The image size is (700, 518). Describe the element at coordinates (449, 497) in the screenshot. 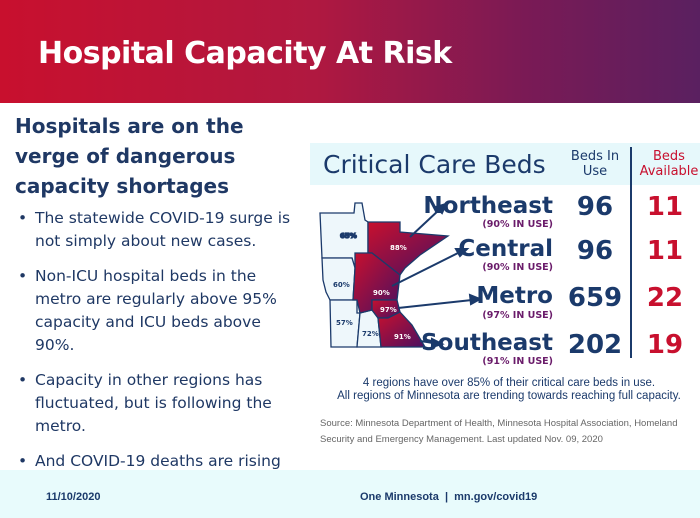

I see `footer-link: One Minnesota | mn.gov/covid19` at that location.